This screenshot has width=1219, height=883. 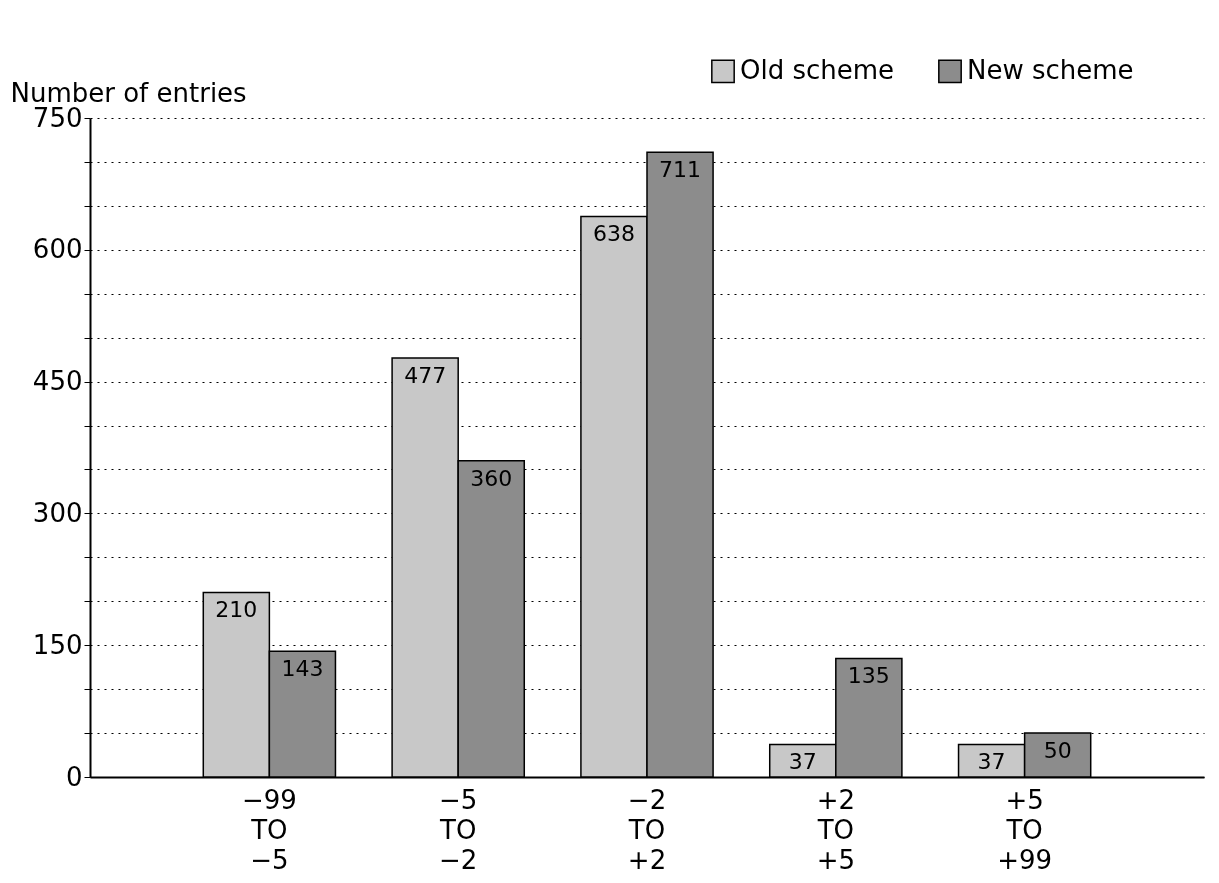 I want to click on y-tick-label: 150, so click(x=57, y=644).